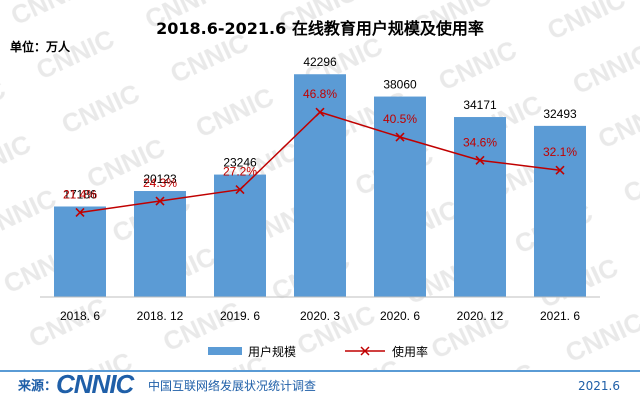 This screenshot has width=640, height=416. What do you see at coordinates (240, 172) in the screenshot?
I see `rate-value-label: 27.2%` at bounding box center [240, 172].